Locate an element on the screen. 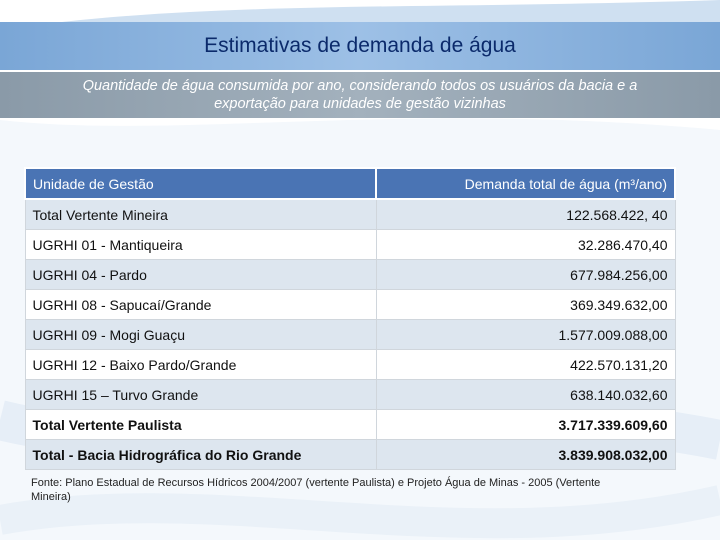 The height and width of the screenshot is (540, 720). title-bar: Estimativas de demanda de água is located at coordinates (360, 46).